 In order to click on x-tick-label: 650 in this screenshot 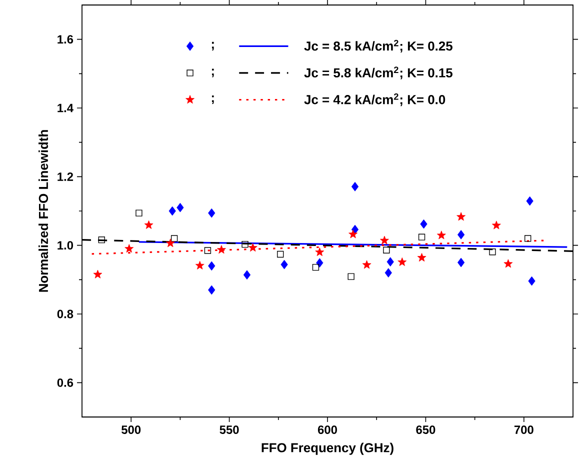, I will do `click(426, 430)`.